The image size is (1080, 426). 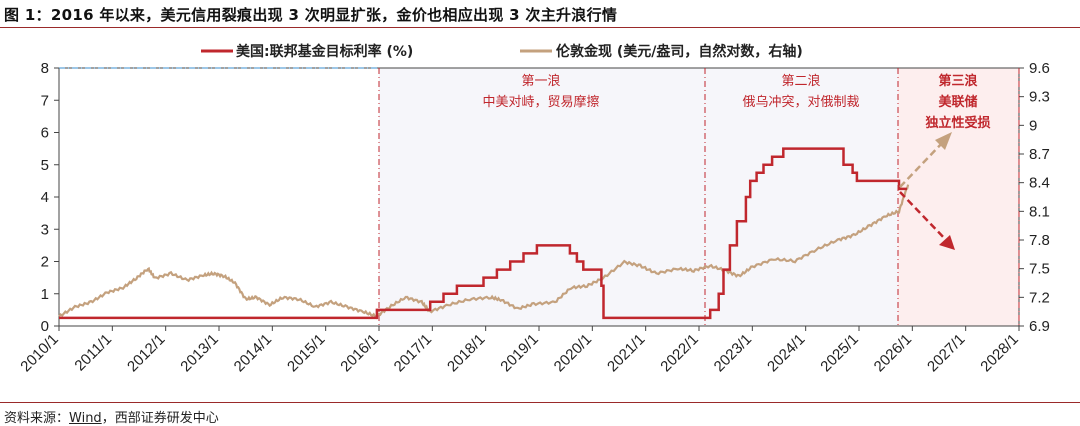 I want to click on x-tick-label: 2023/1, so click(x=733, y=353).